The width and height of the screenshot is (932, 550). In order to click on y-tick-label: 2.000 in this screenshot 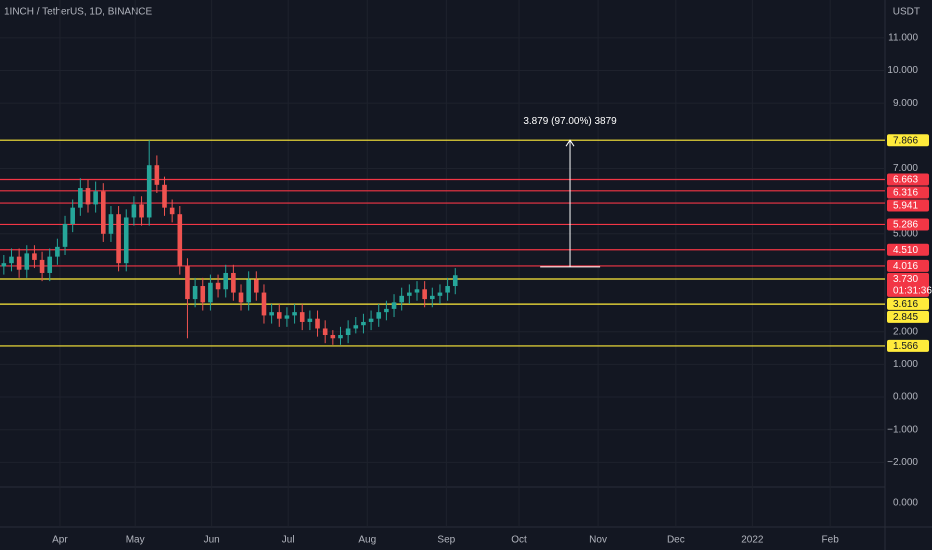, I will do `click(905, 331)`.